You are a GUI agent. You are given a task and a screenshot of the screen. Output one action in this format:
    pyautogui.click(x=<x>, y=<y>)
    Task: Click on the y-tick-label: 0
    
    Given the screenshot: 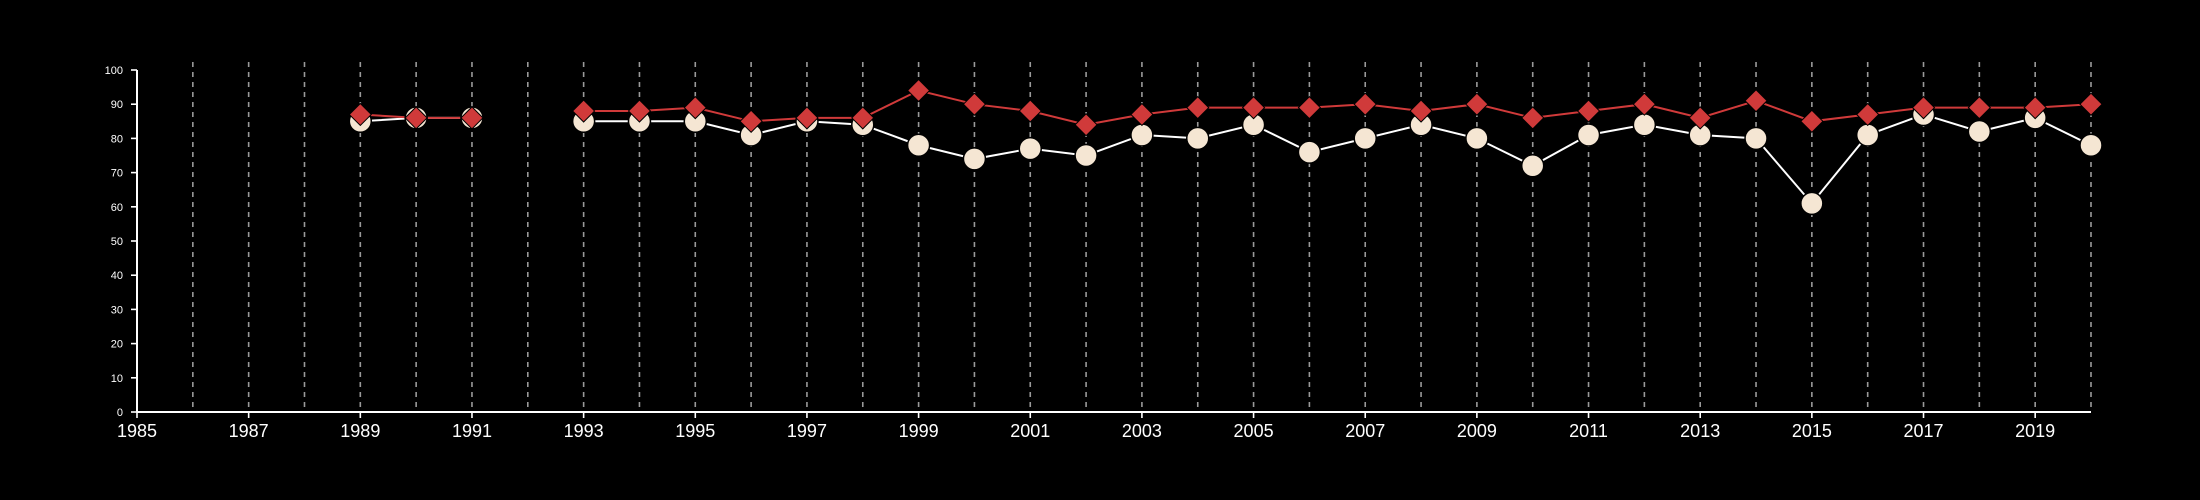 What is the action you would take?
    pyautogui.click(x=120, y=413)
    